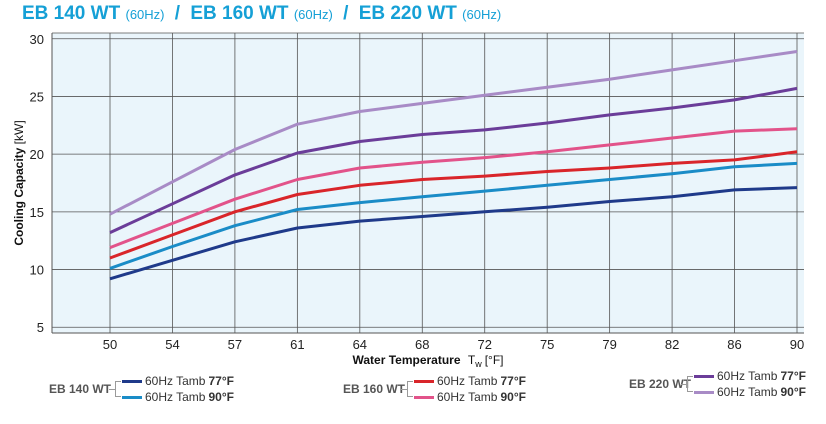 The width and height of the screenshot is (826, 424). What do you see at coordinates (406, 360) in the screenshot?
I see `x-axis-title-text: Water Temperature` at bounding box center [406, 360].